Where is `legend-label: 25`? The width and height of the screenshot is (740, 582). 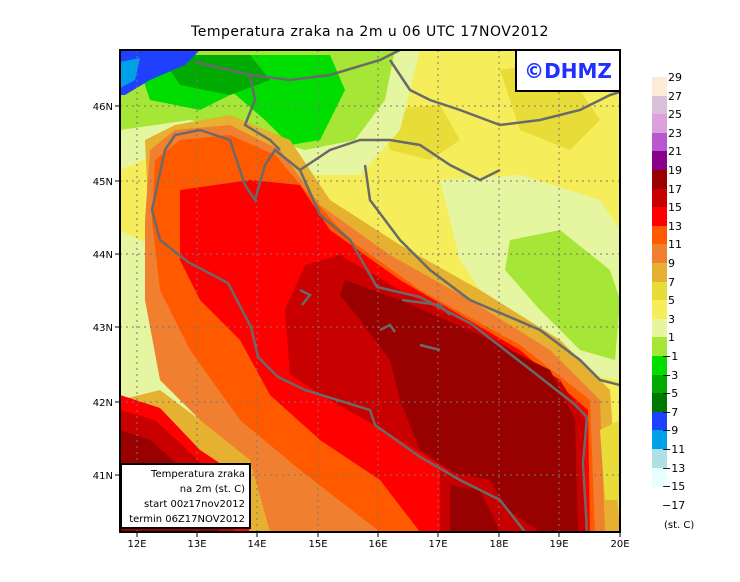
legend-label: 25 is located at coordinates (675, 115).